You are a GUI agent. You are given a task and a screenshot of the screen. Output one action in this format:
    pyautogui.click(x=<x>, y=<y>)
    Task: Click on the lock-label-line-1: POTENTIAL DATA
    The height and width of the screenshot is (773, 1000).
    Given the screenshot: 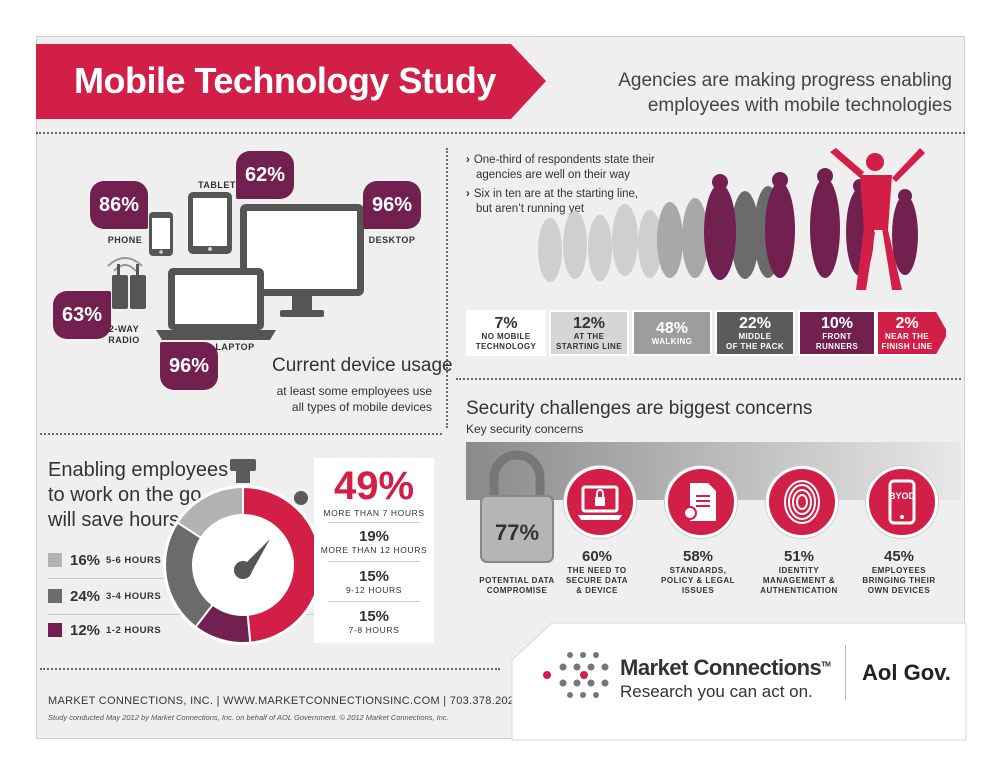 What is the action you would take?
    pyautogui.click(x=517, y=580)
    